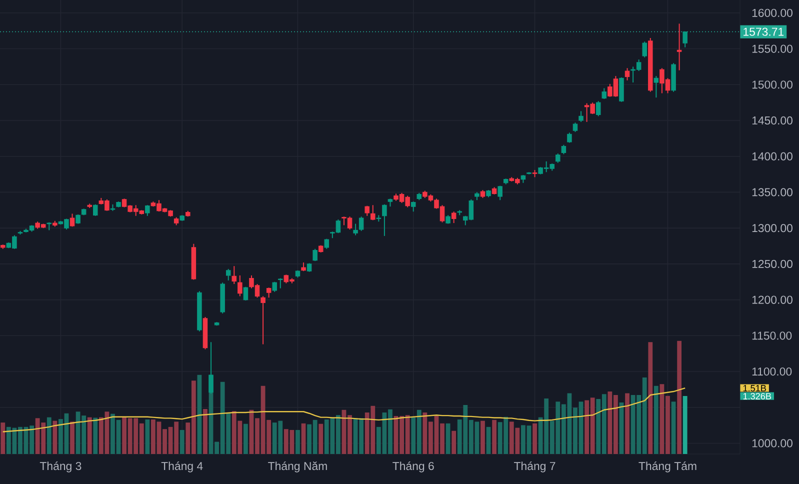 The width and height of the screenshot is (799, 484). What do you see at coordinates (772, 156) in the screenshot?
I see `y-tick-label: 1400.00` at bounding box center [772, 156].